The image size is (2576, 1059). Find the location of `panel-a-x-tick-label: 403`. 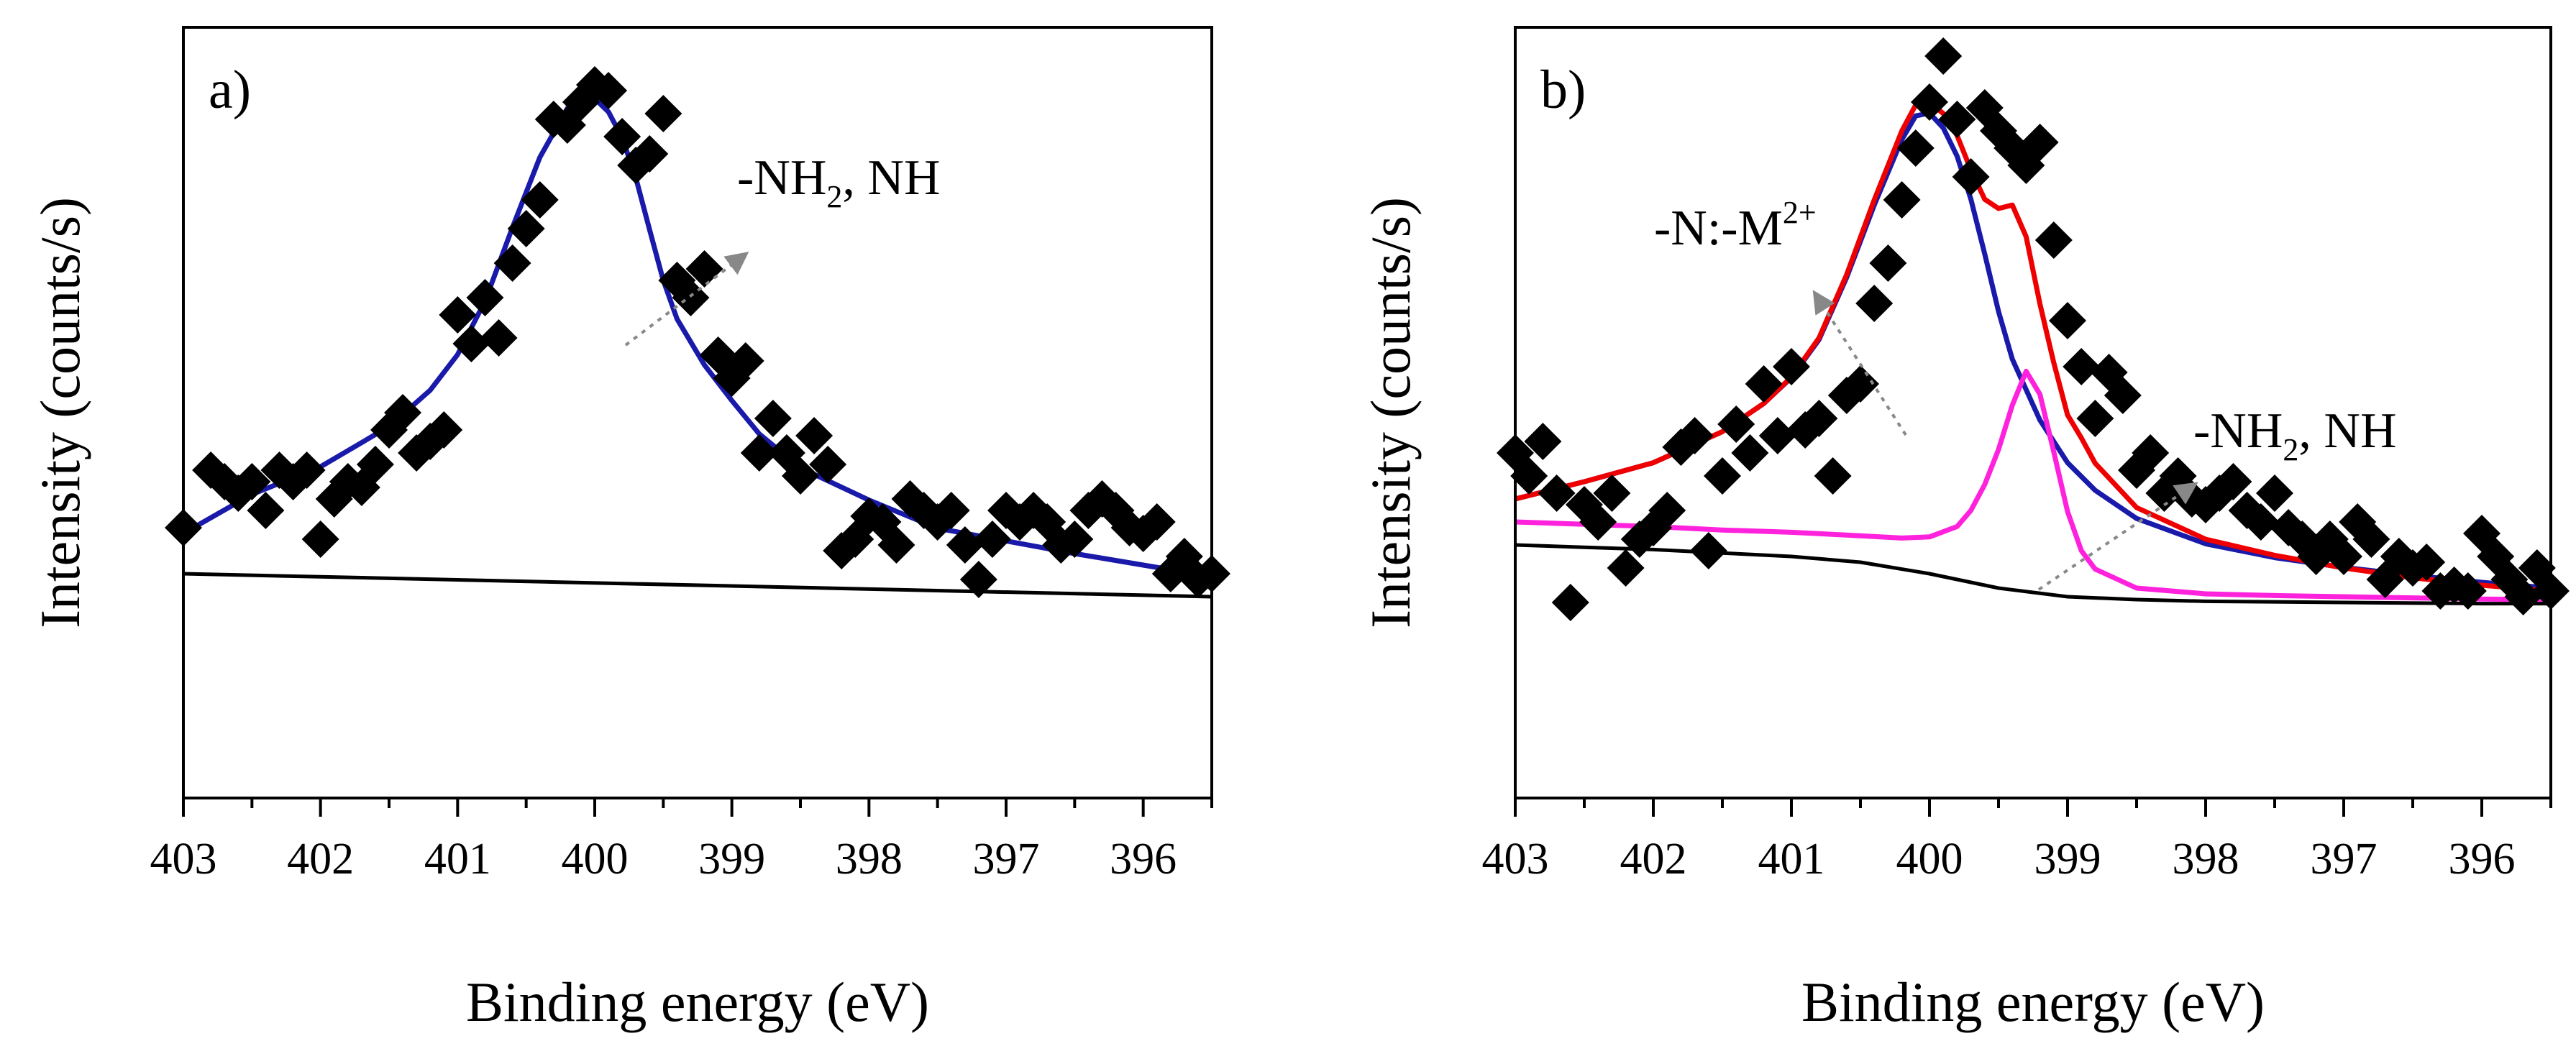

panel-a-x-tick-label: 403 is located at coordinates (183, 859).